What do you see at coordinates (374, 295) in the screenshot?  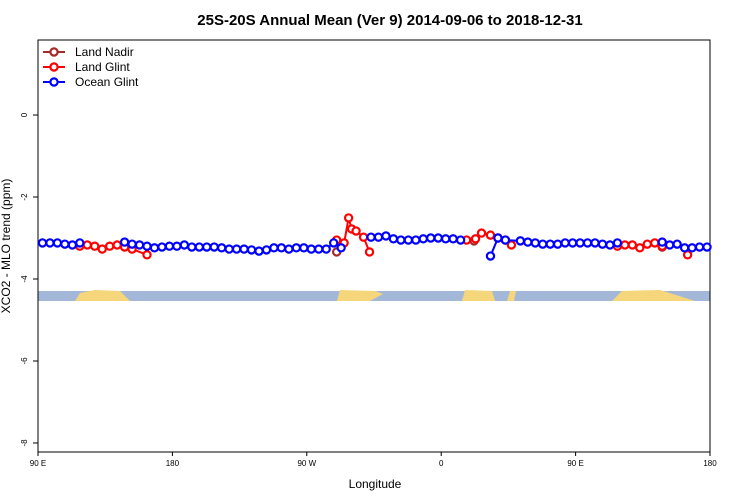 I see `map-strip` at bounding box center [374, 295].